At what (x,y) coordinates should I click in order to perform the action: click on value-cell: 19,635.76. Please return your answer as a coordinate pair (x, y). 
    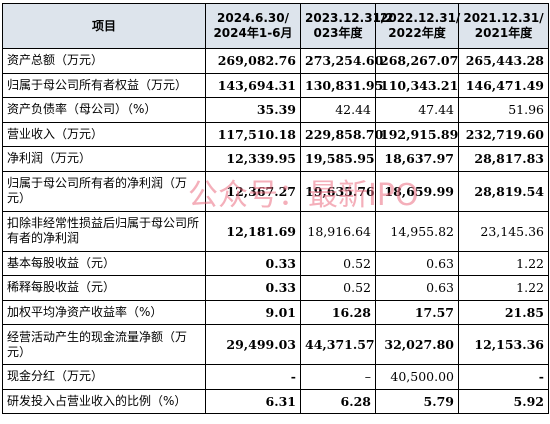
    Looking at the image, I should click on (338, 191).